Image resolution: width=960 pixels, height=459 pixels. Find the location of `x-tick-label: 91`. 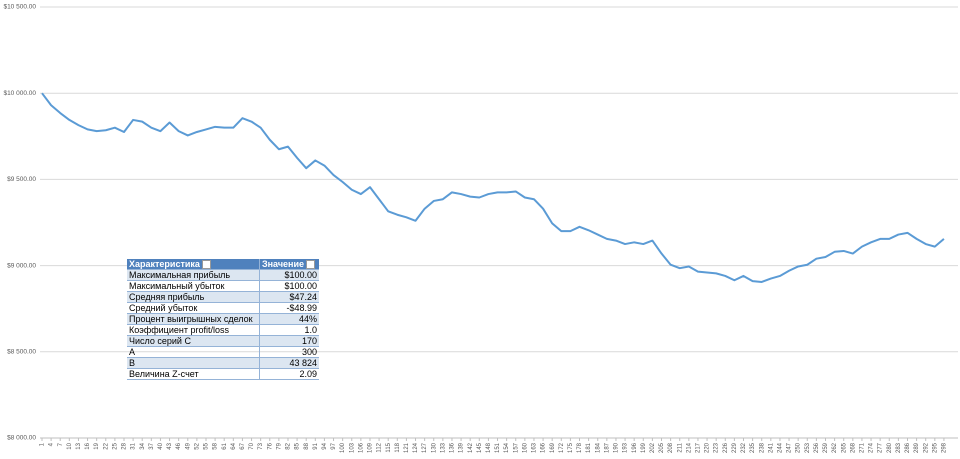

x-tick-label: 91 is located at coordinates (316, 445).